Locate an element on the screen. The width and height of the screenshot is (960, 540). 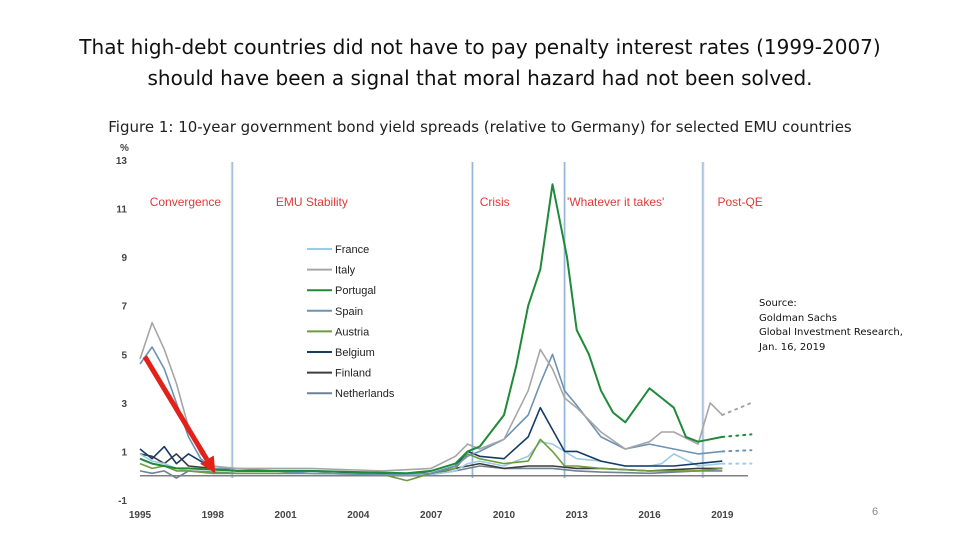
series-line-spain is located at coordinates (431, 411).